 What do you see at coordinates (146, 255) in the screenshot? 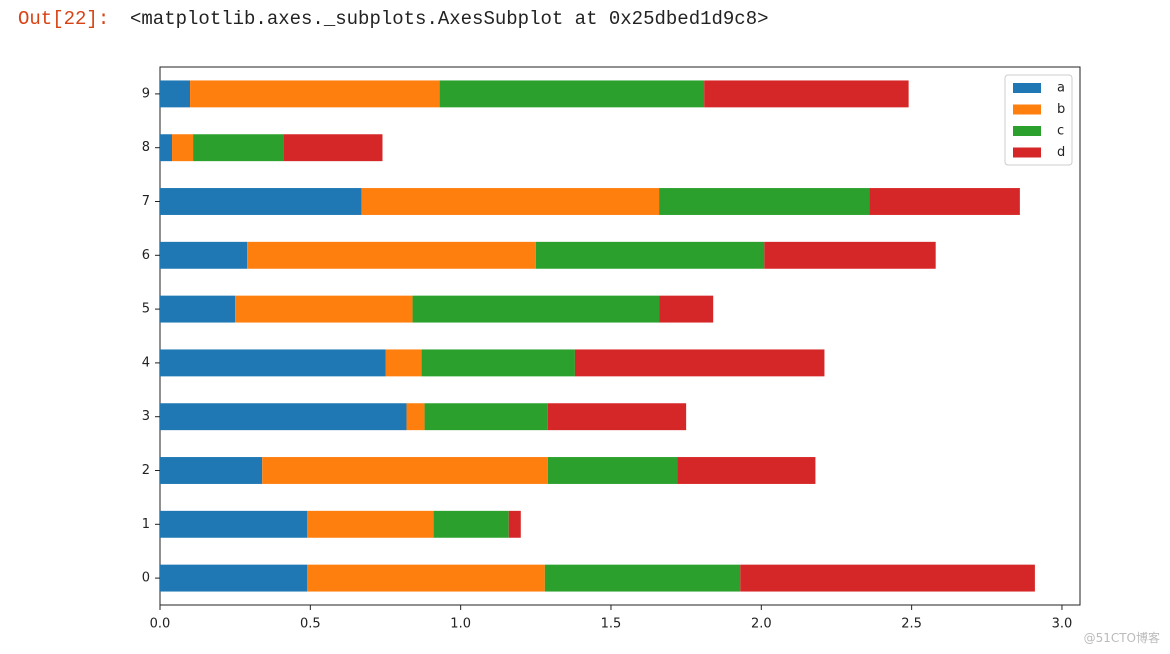
I see `y-tick-label: 6` at bounding box center [146, 255].